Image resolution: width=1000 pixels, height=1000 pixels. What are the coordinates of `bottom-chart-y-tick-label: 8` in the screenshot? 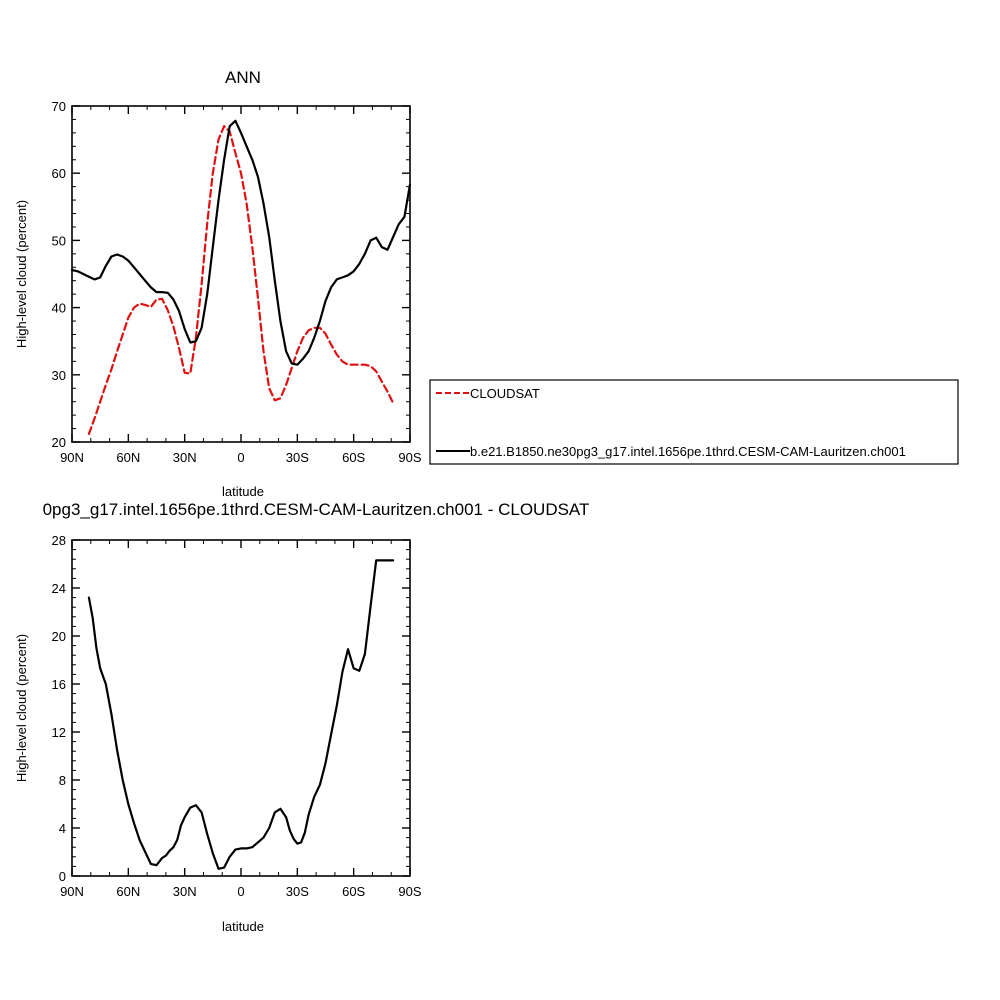 It's located at (62, 780).